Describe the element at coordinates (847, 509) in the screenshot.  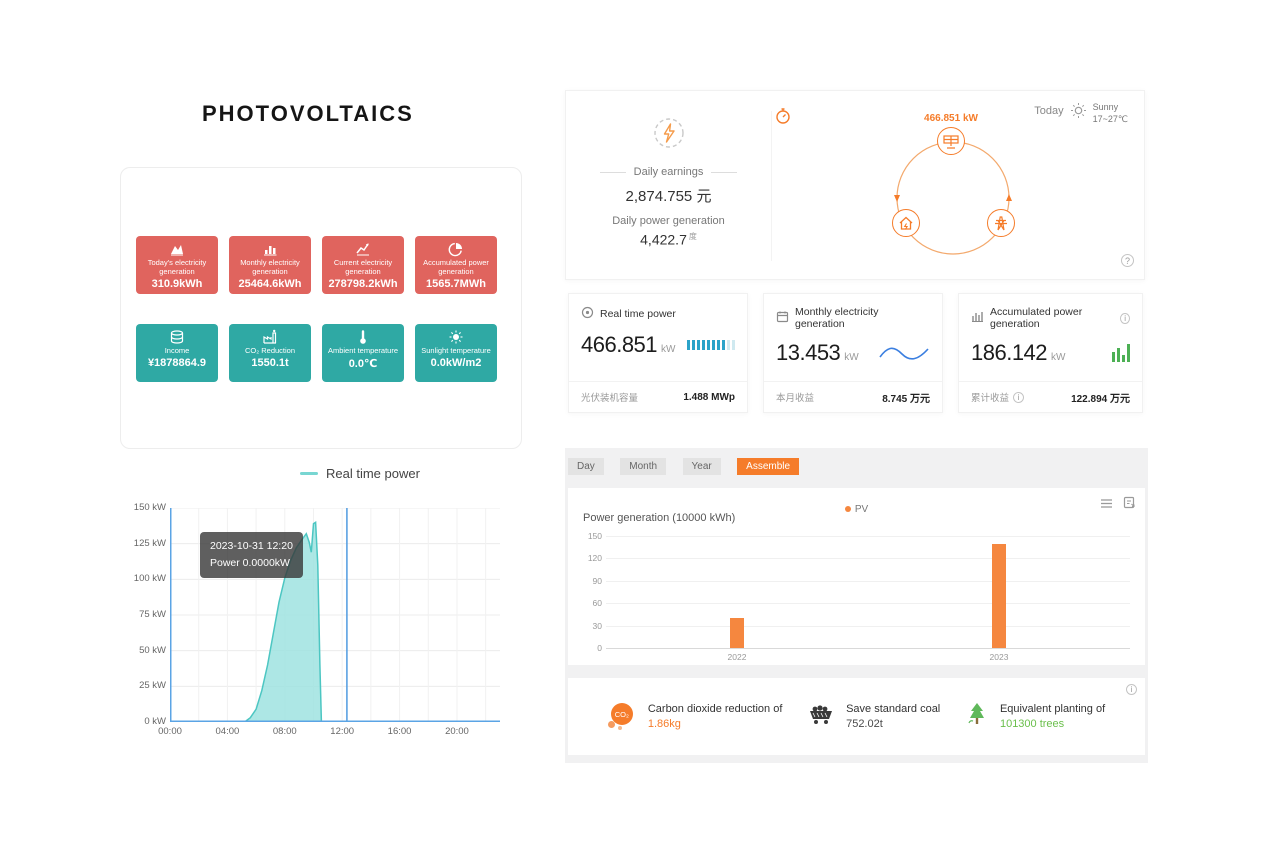
I see `legend-dot` at that location.